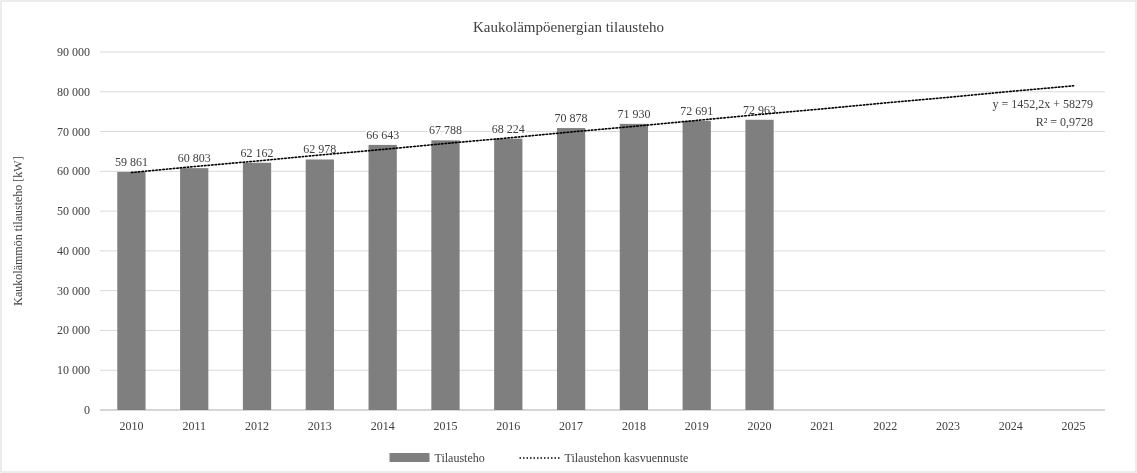  I want to click on data-label: 60 803, so click(194, 158).